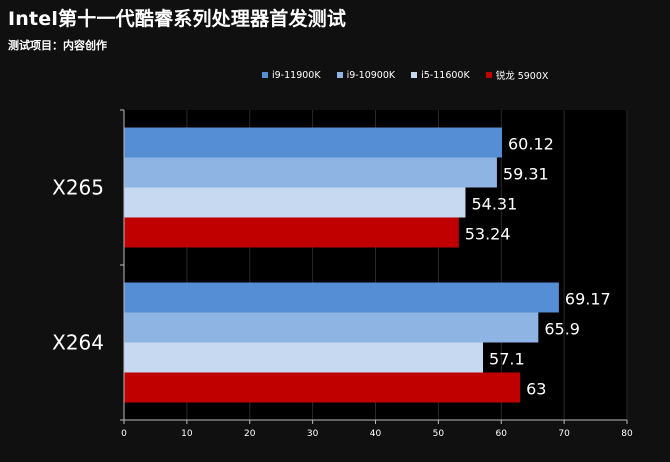 The height and width of the screenshot is (462, 670). I want to click on category-label: X264, so click(78, 343).